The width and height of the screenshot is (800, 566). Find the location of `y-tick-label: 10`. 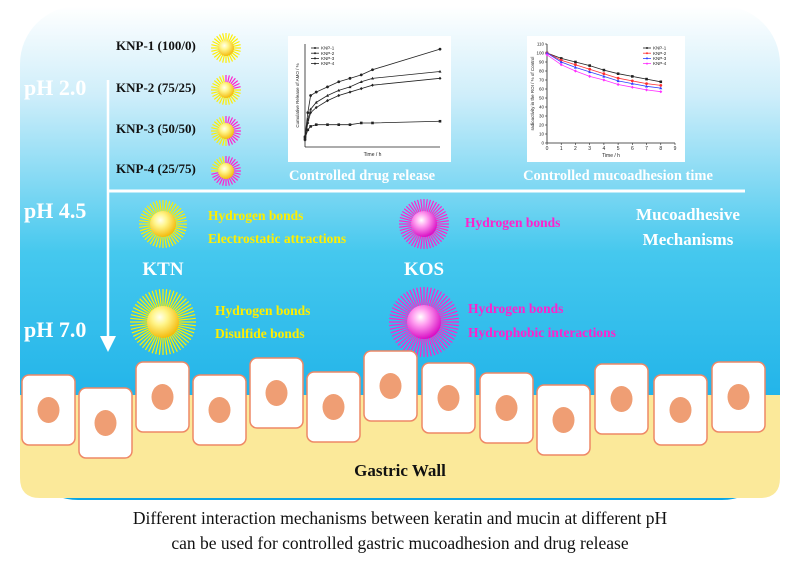

y-tick-label: 10 is located at coordinates (542, 134).